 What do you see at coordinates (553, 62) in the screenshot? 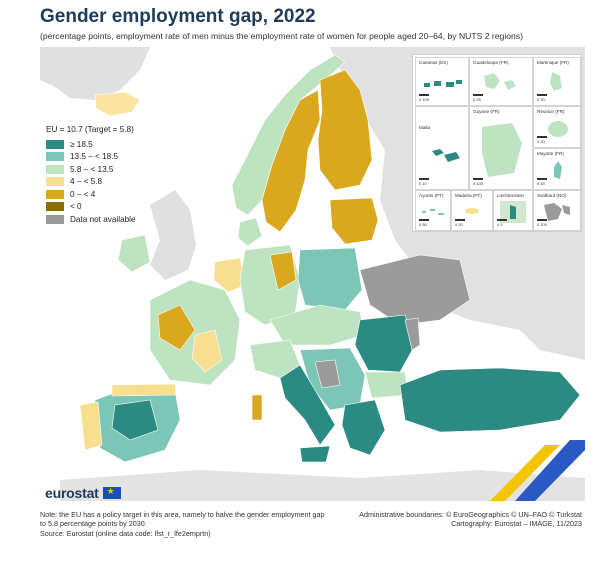
I see `inset-label: Martinique (FR)` at bounding box center [553, 62].